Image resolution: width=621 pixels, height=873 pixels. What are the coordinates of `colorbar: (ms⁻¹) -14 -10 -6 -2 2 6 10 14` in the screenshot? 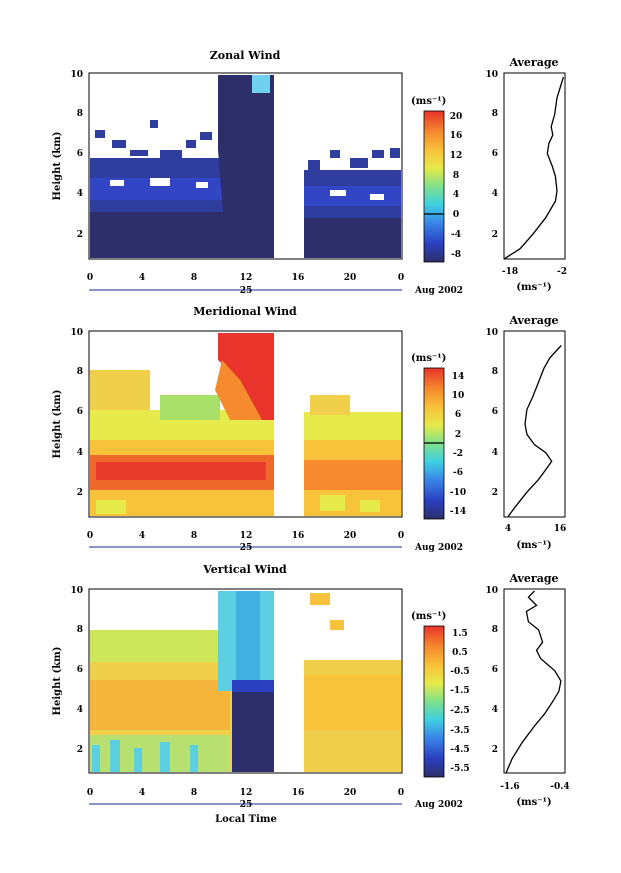 It's located at (438, 436).